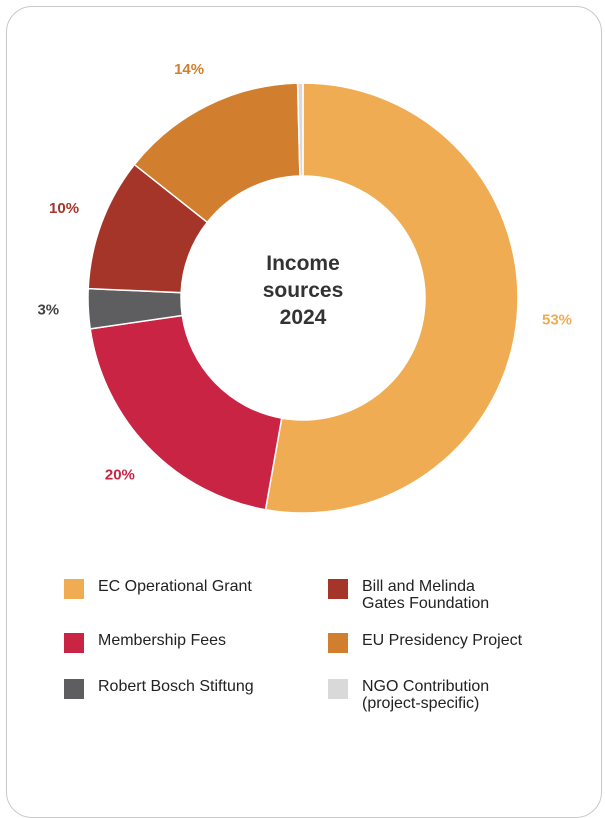 The width and height of the screenshot is (605, 818). What do you see at coordinates (120, 474) in the screenshot?
I see `slice-label: 20%` at bounding box center [120, 474].